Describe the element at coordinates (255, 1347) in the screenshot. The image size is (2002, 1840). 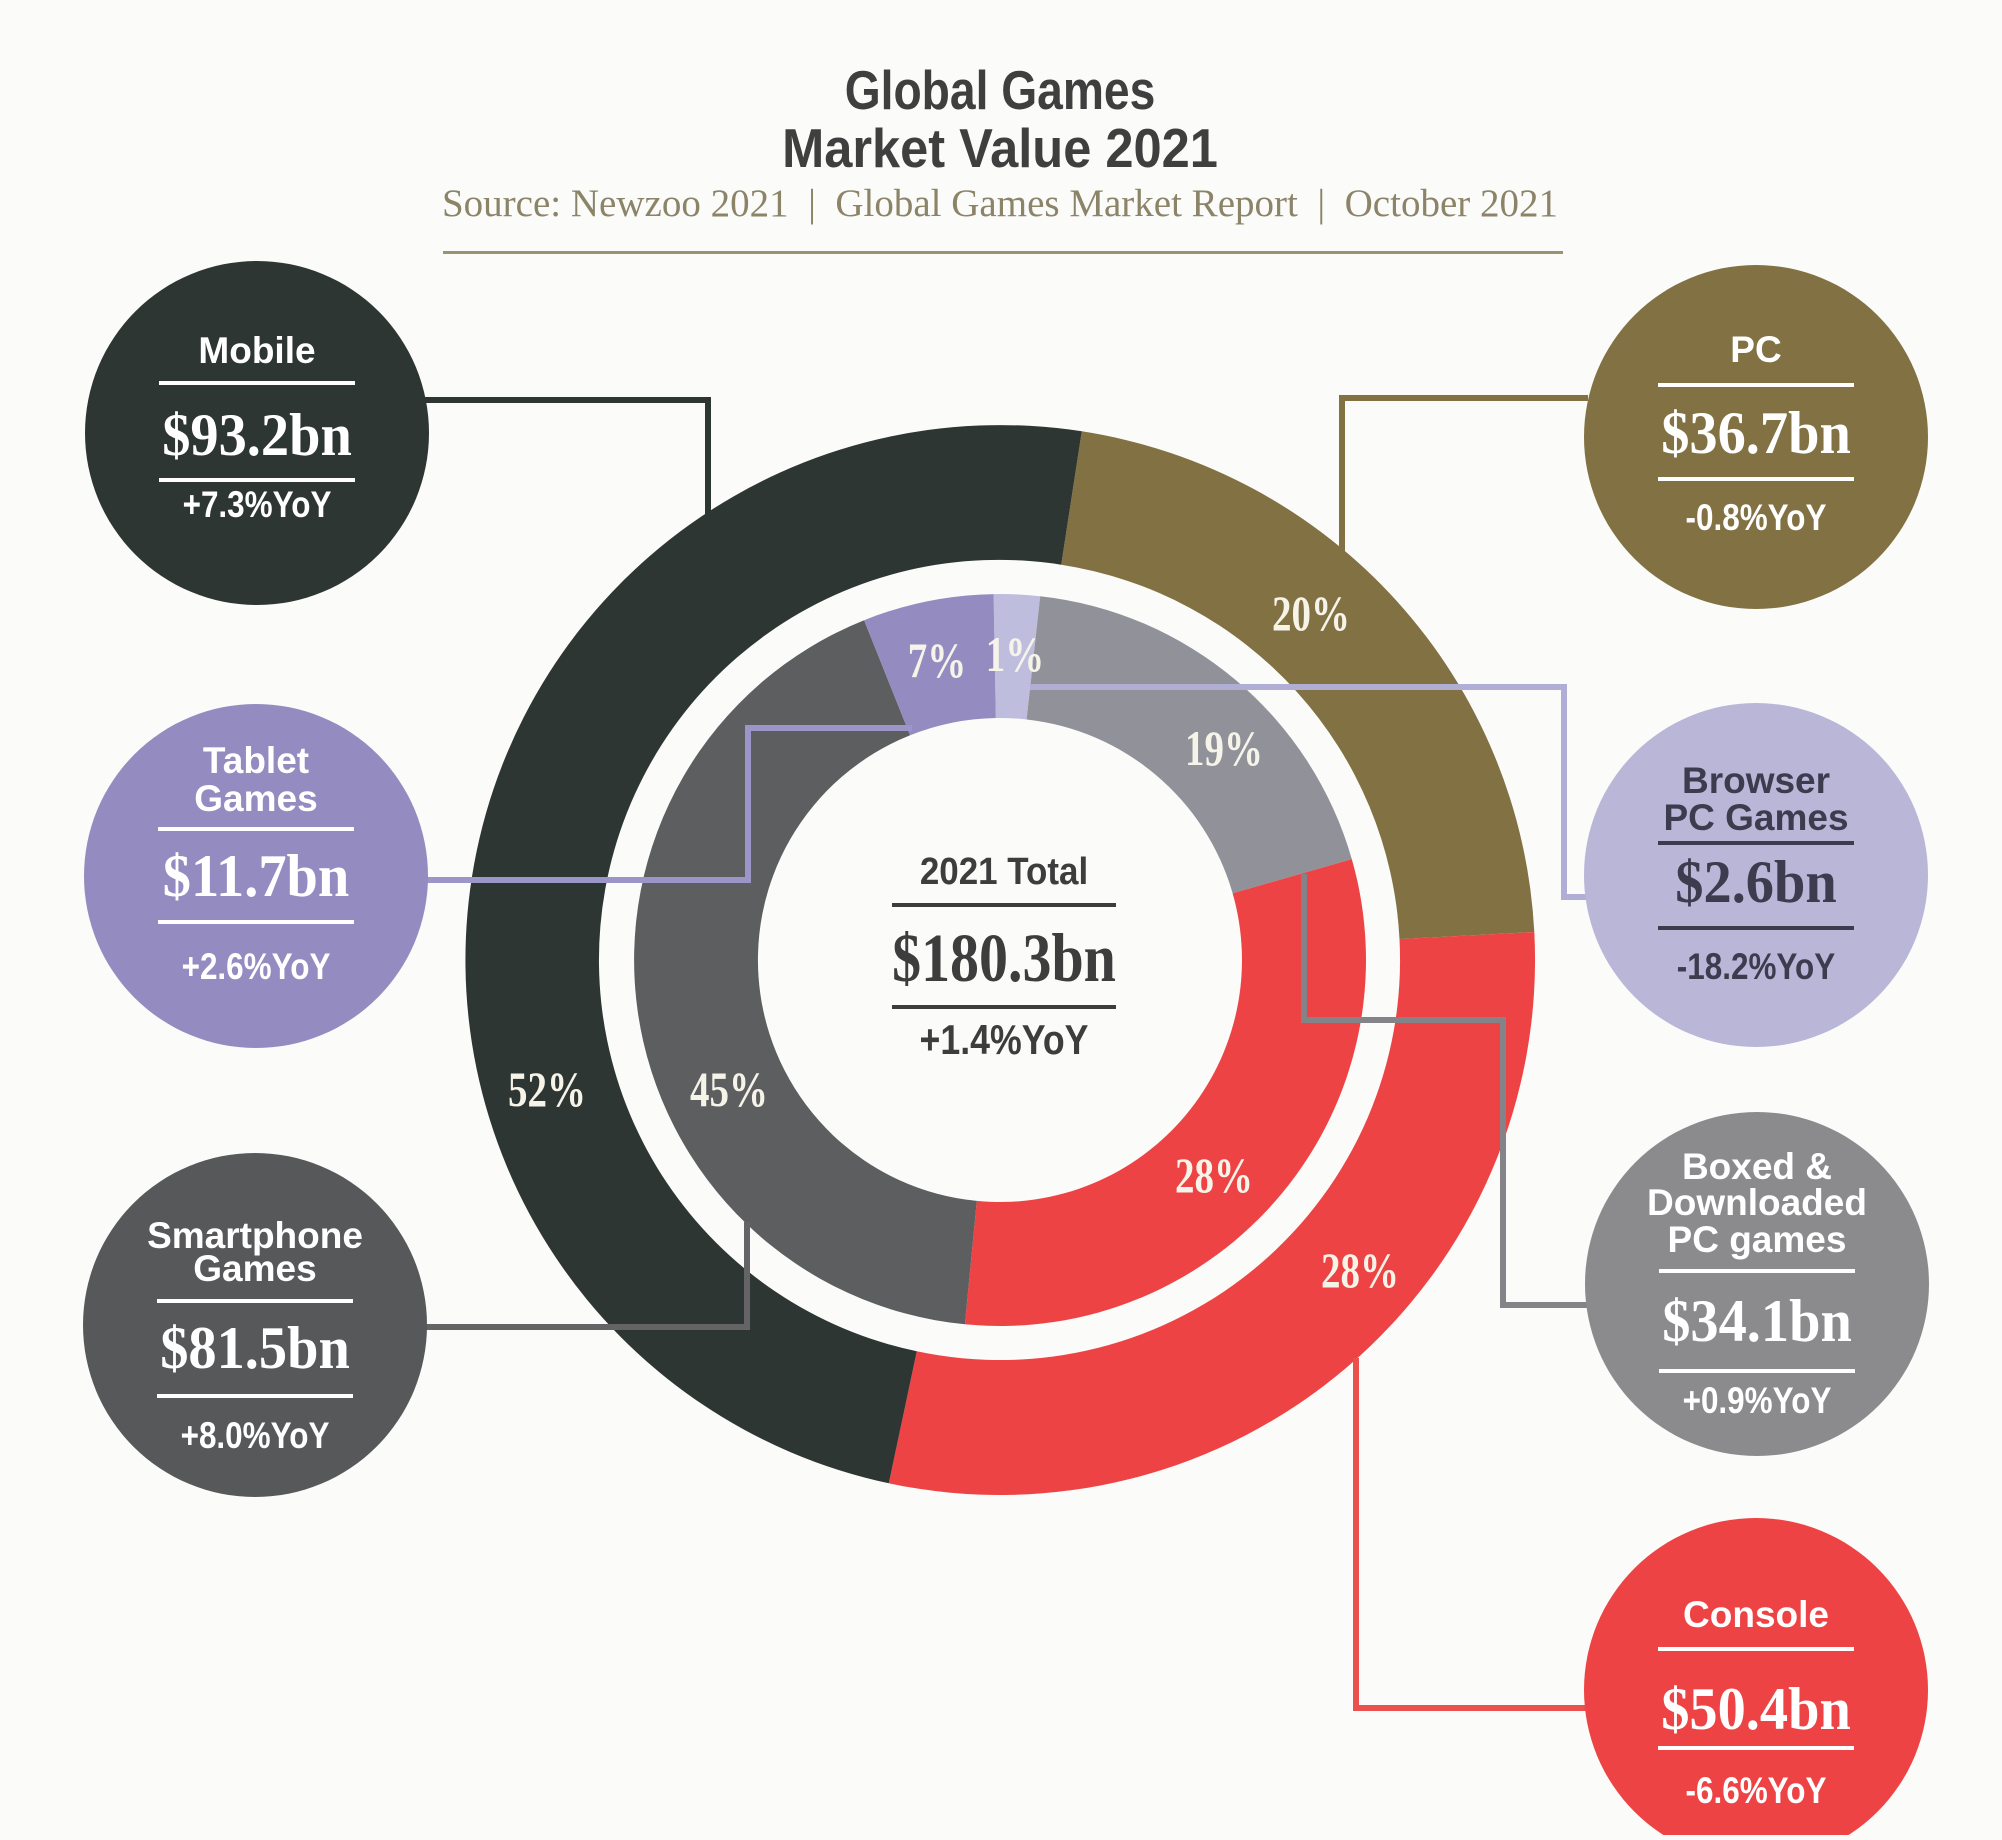
I see `svg-text: $81.5bn` at that location.